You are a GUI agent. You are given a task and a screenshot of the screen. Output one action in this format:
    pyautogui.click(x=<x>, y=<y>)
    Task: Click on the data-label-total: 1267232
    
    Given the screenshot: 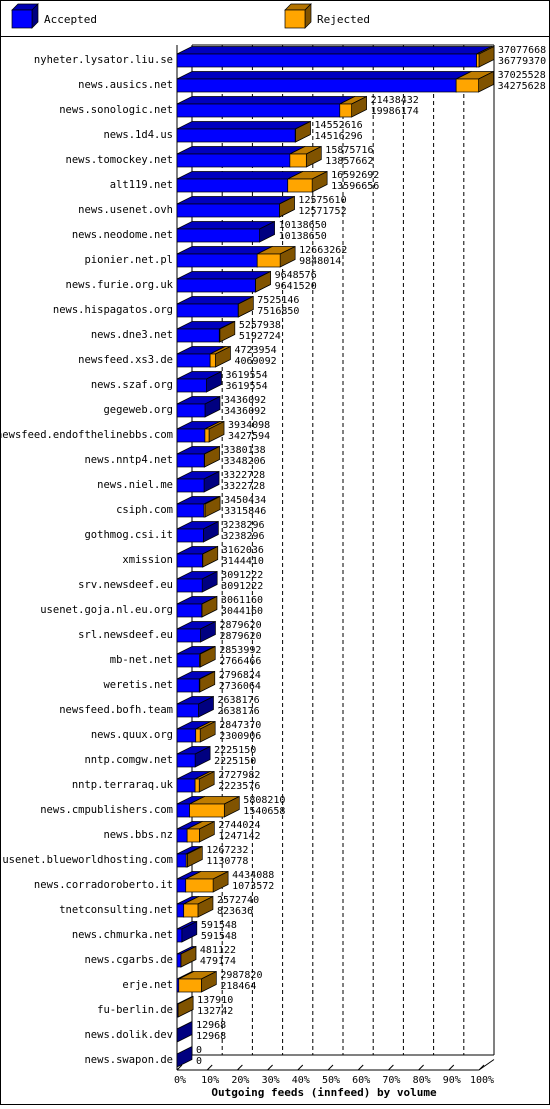 What is the action you would take?
    pyautogui.click(x=227, y=850)
    